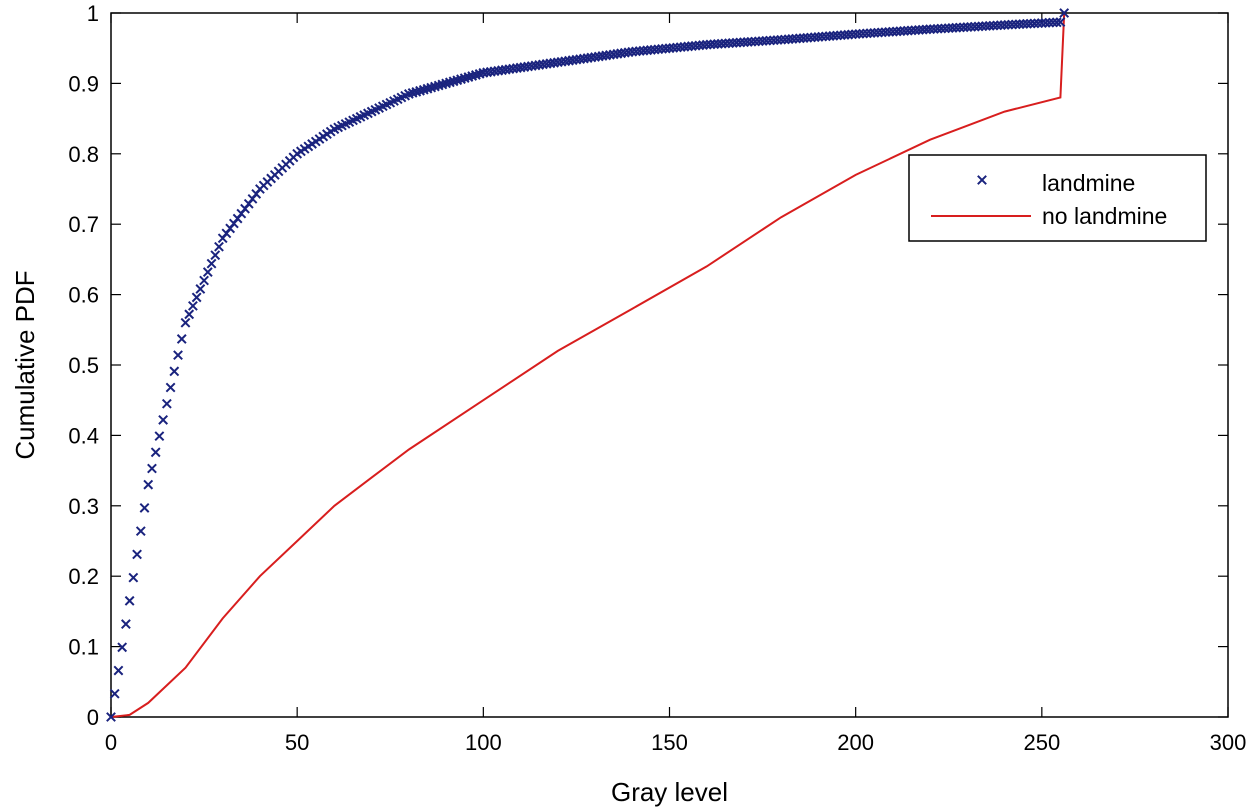 The image size is (1249, 809). Describe the element at coordinates (83, 154) in the screenshot. I see `y-tick-label-8: 0.8` at that location.